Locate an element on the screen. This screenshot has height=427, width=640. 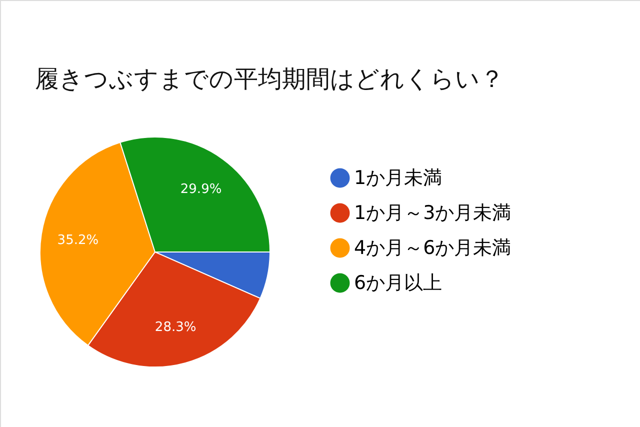
legend-label: 1か月～3か月未満 is located at coordinates (433, 213).